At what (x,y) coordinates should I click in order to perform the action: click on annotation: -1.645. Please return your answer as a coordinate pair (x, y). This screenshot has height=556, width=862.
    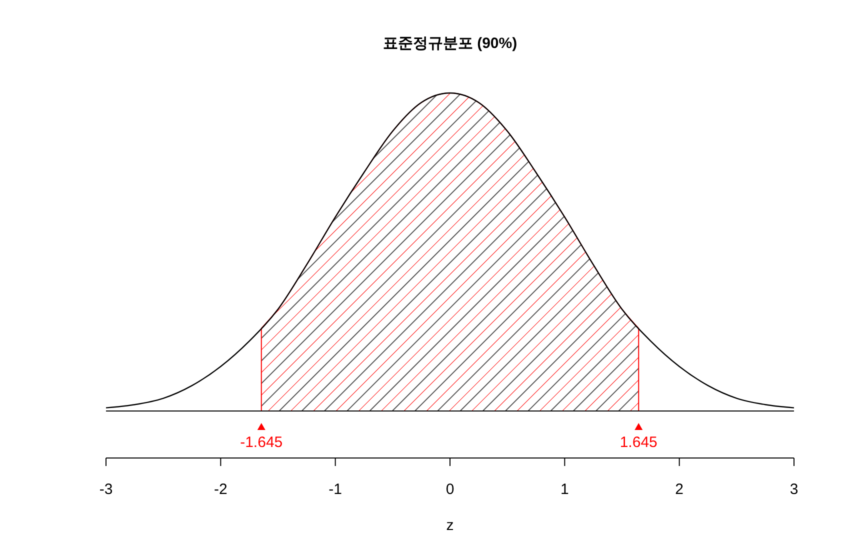
    Looking at the image, I should click on (261, 442).